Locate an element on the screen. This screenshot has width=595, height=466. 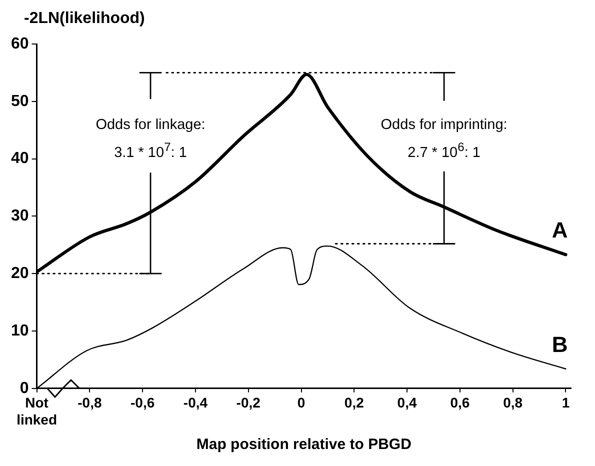
y-tick-label: 20 is located at coordinates (20, 273).